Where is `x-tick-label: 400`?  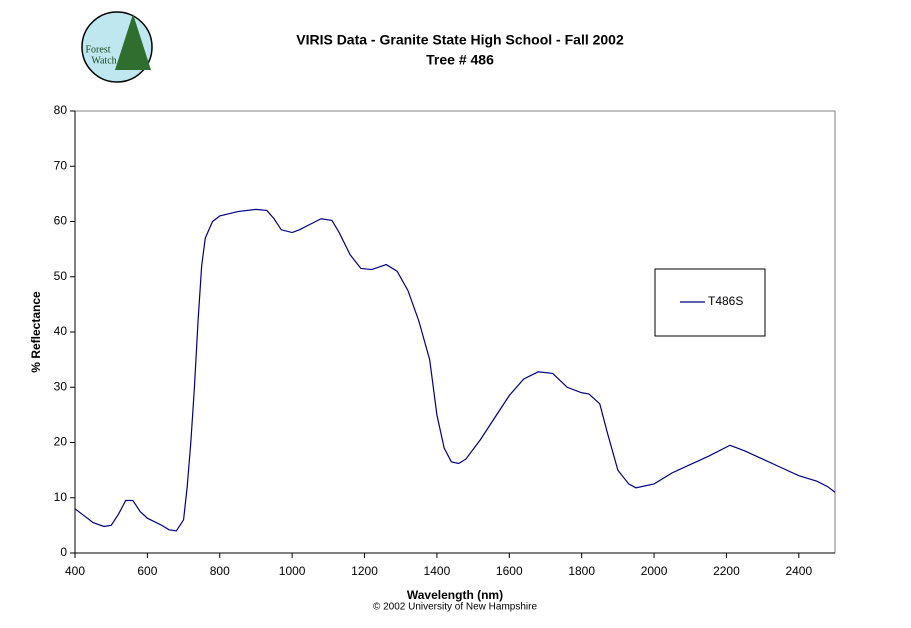 x-tick-label: 400 is located at coordinates (75, 571).